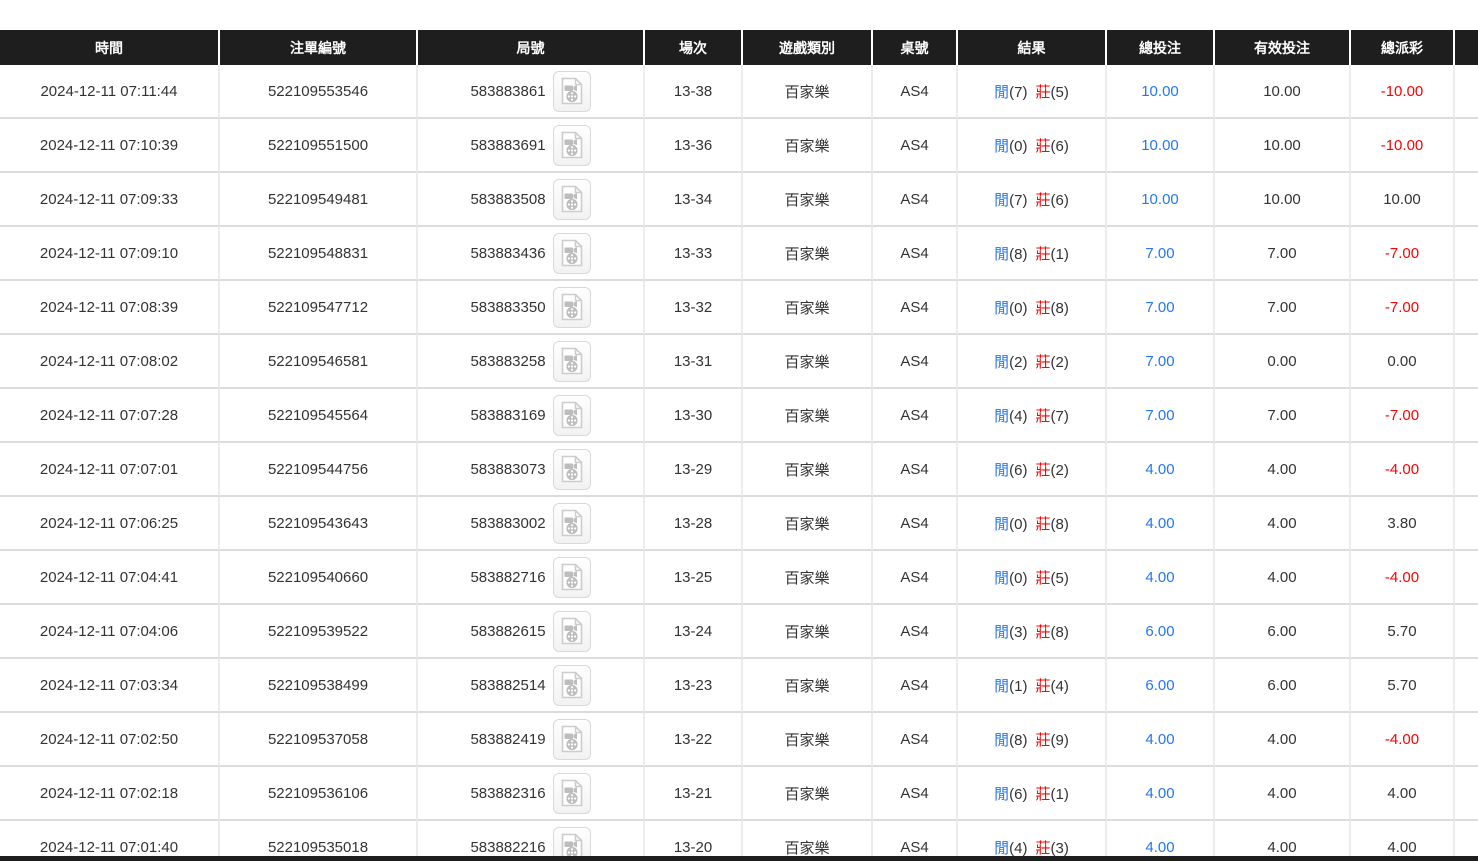 The image size is (1478, 861). Describe the element at coordinates (694, 686) in the screenshot. I see `cell-session: 13-23` at that location.